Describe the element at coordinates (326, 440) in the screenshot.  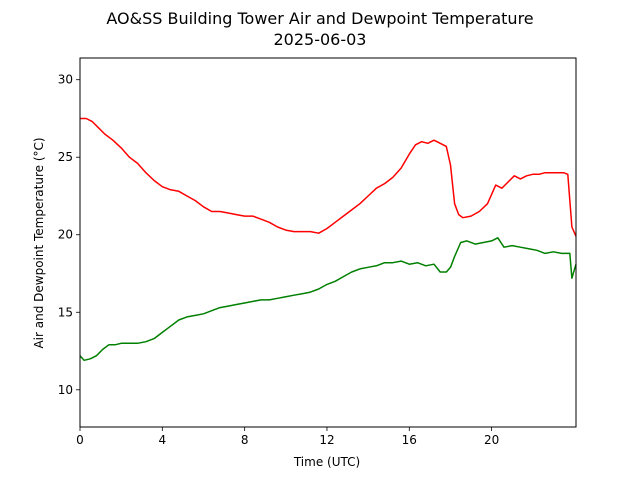
I see `x-tick-label: 12` at that location.